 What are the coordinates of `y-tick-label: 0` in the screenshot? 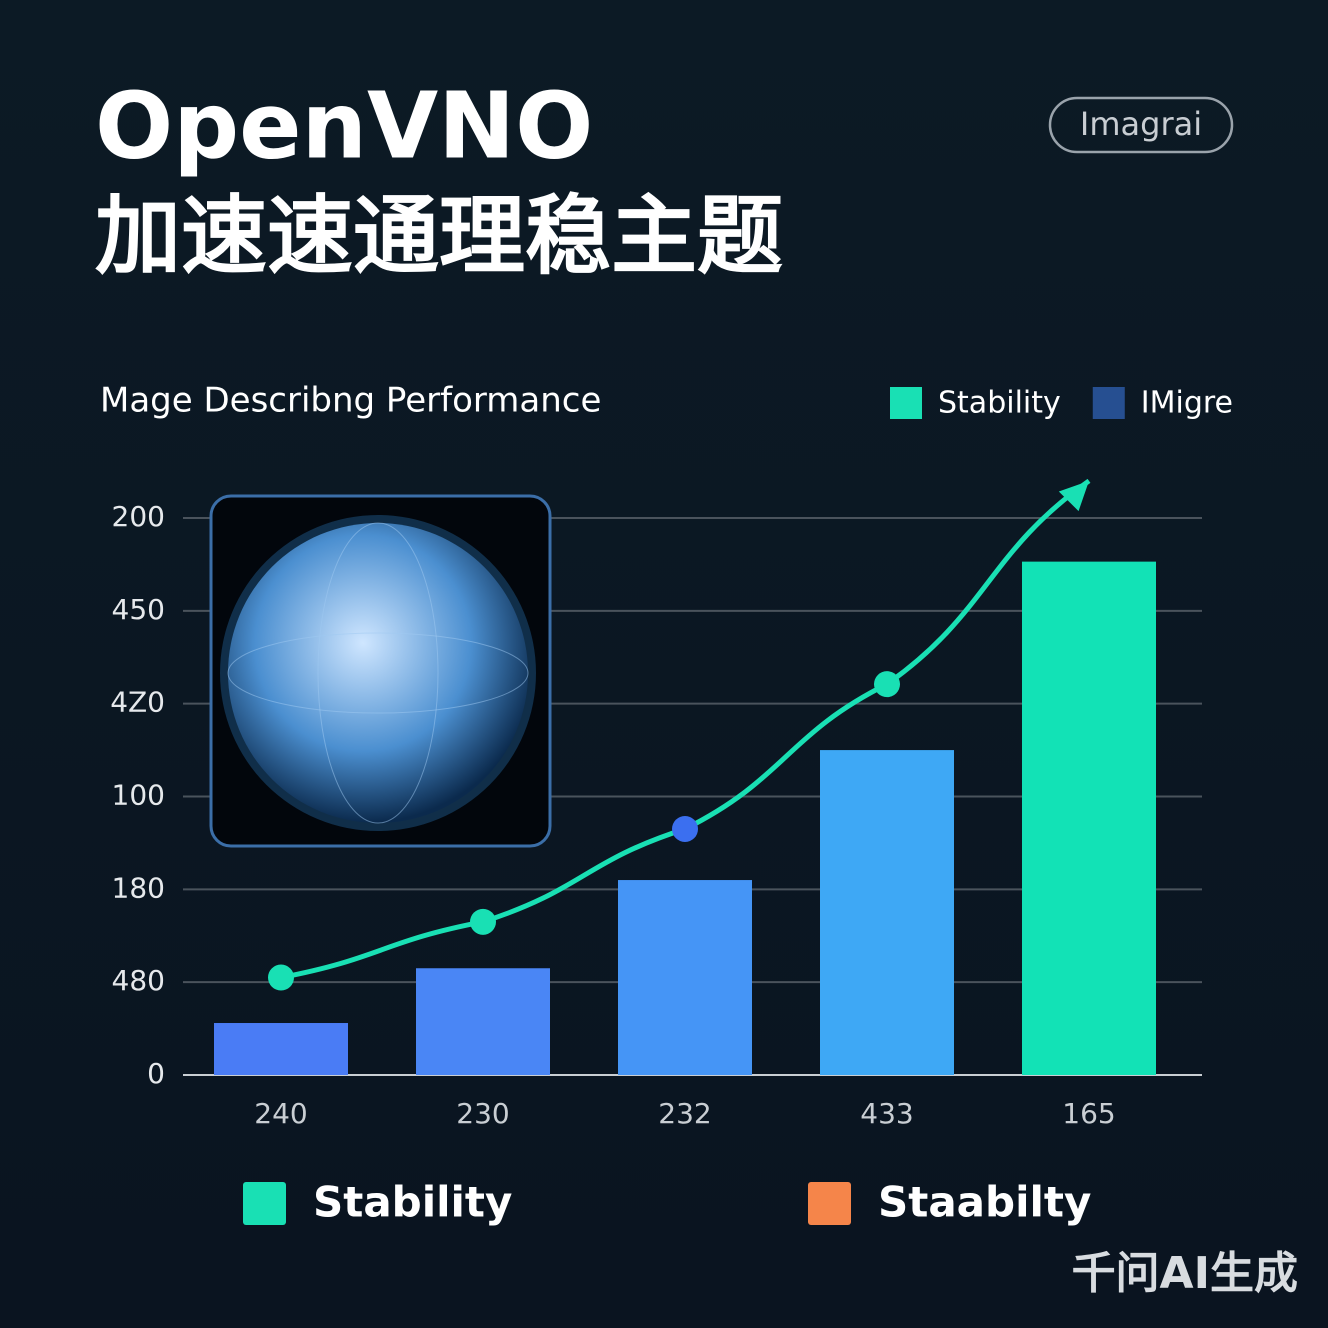 It's located at (156, 1073).